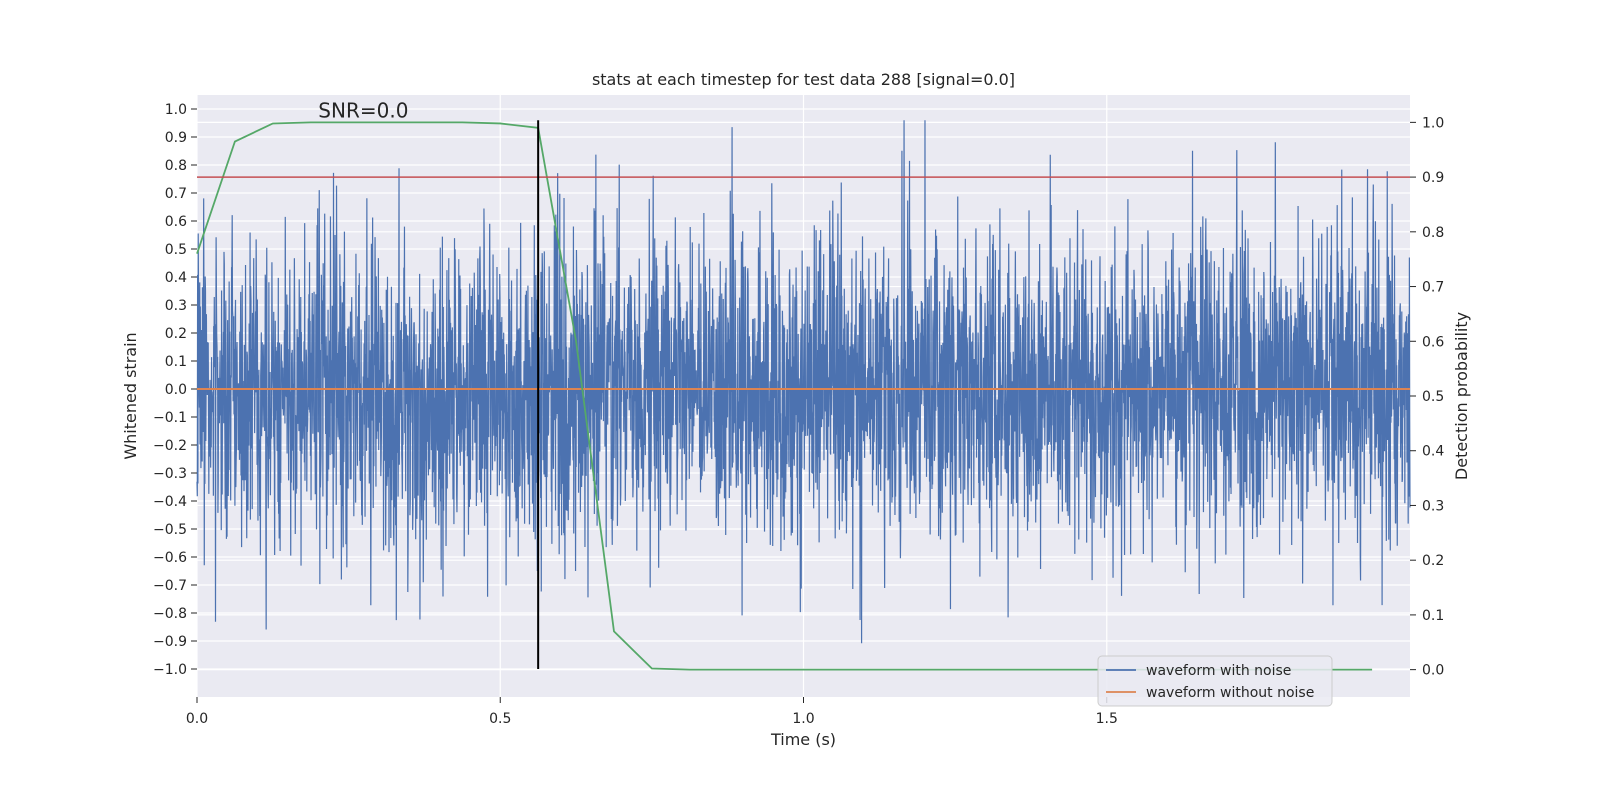  What do you see at coordinates (1461, 396) in the screenshot?
I see `y2-axis-label: Detection probability` at bounding box center [1461, 396].